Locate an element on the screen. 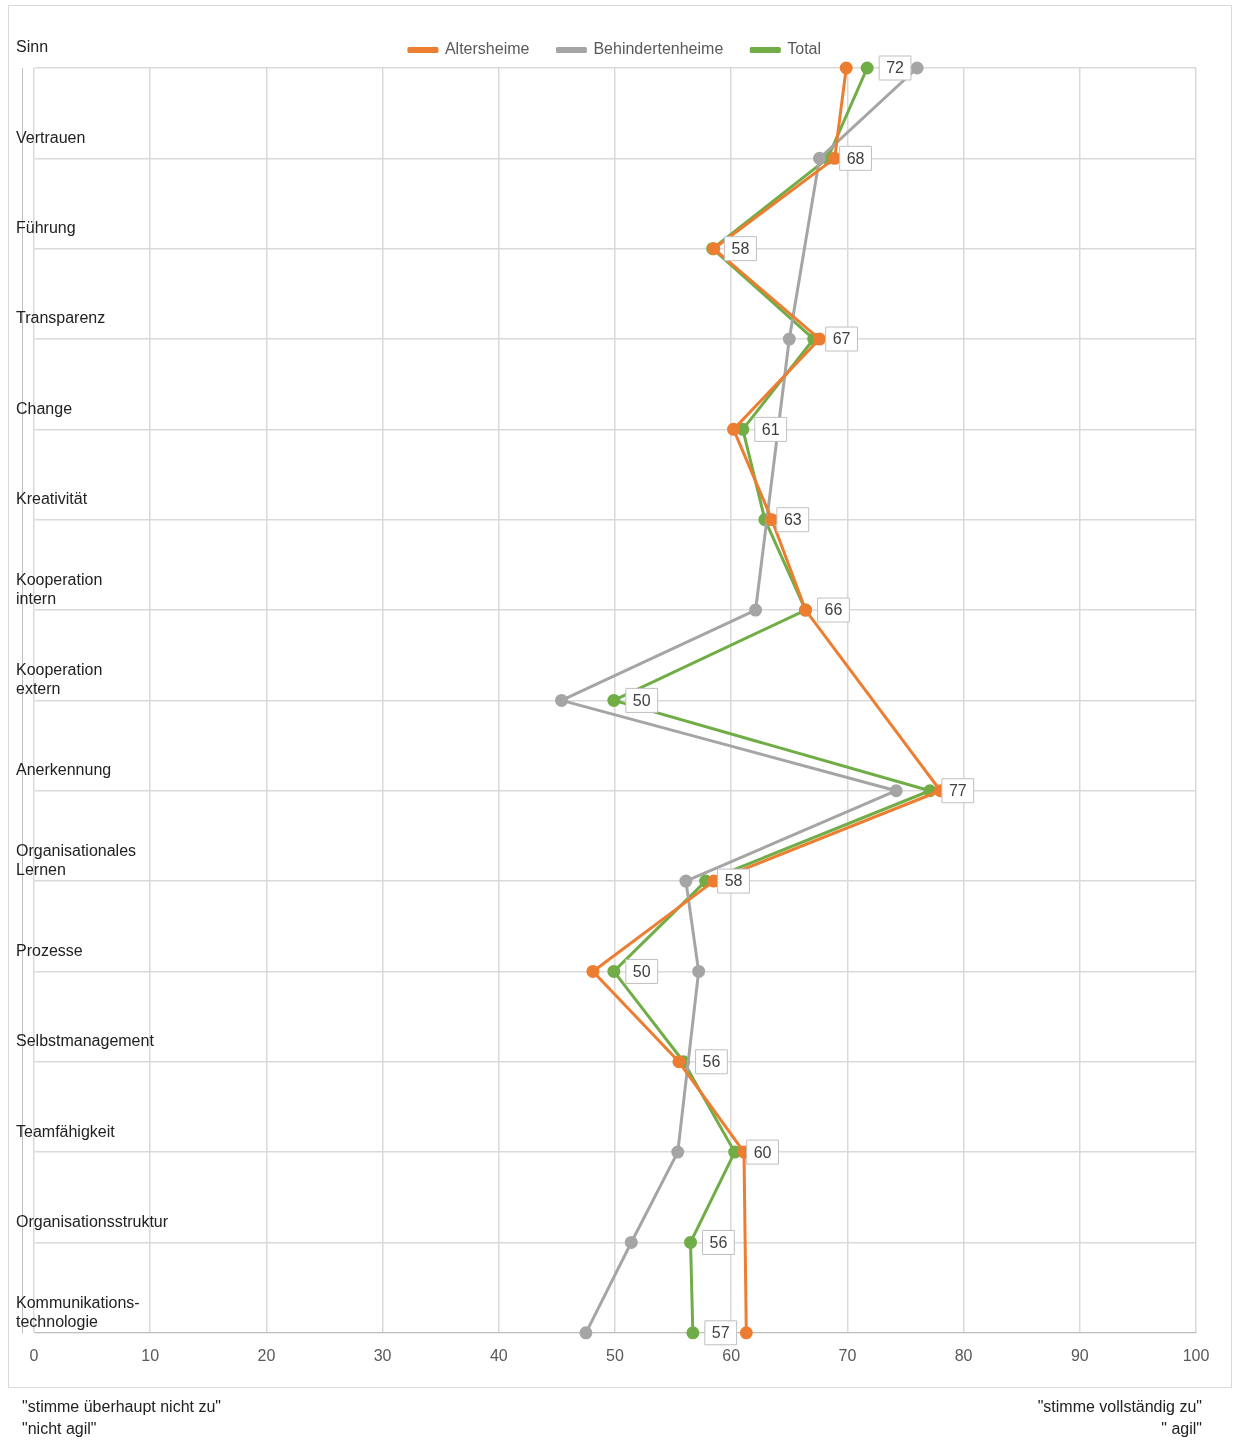  legend-label: Total is located at coordinates (804, 49).